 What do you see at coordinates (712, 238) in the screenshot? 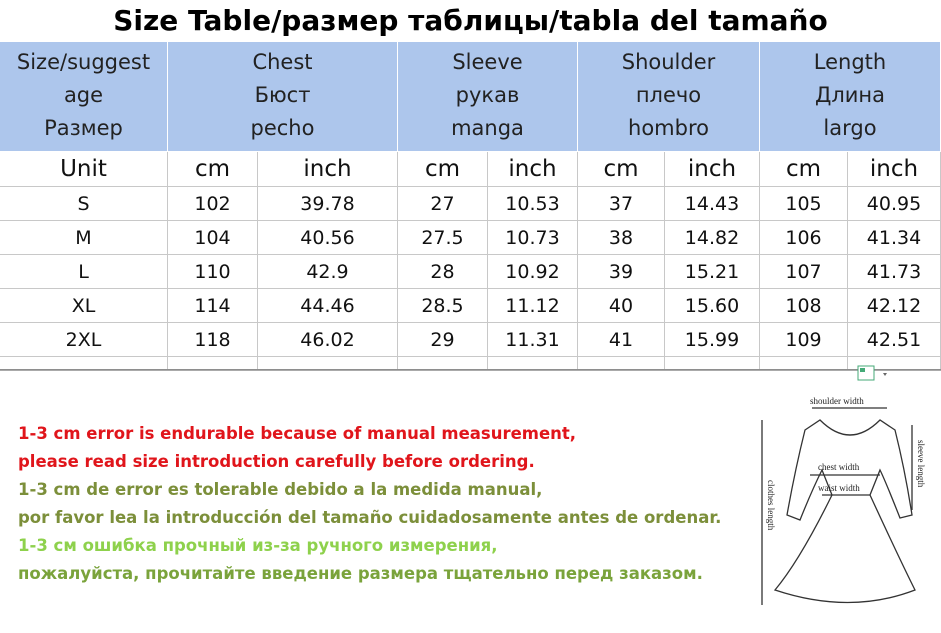
I see `table-cell: 14.82` at bounding box center [712, 238].